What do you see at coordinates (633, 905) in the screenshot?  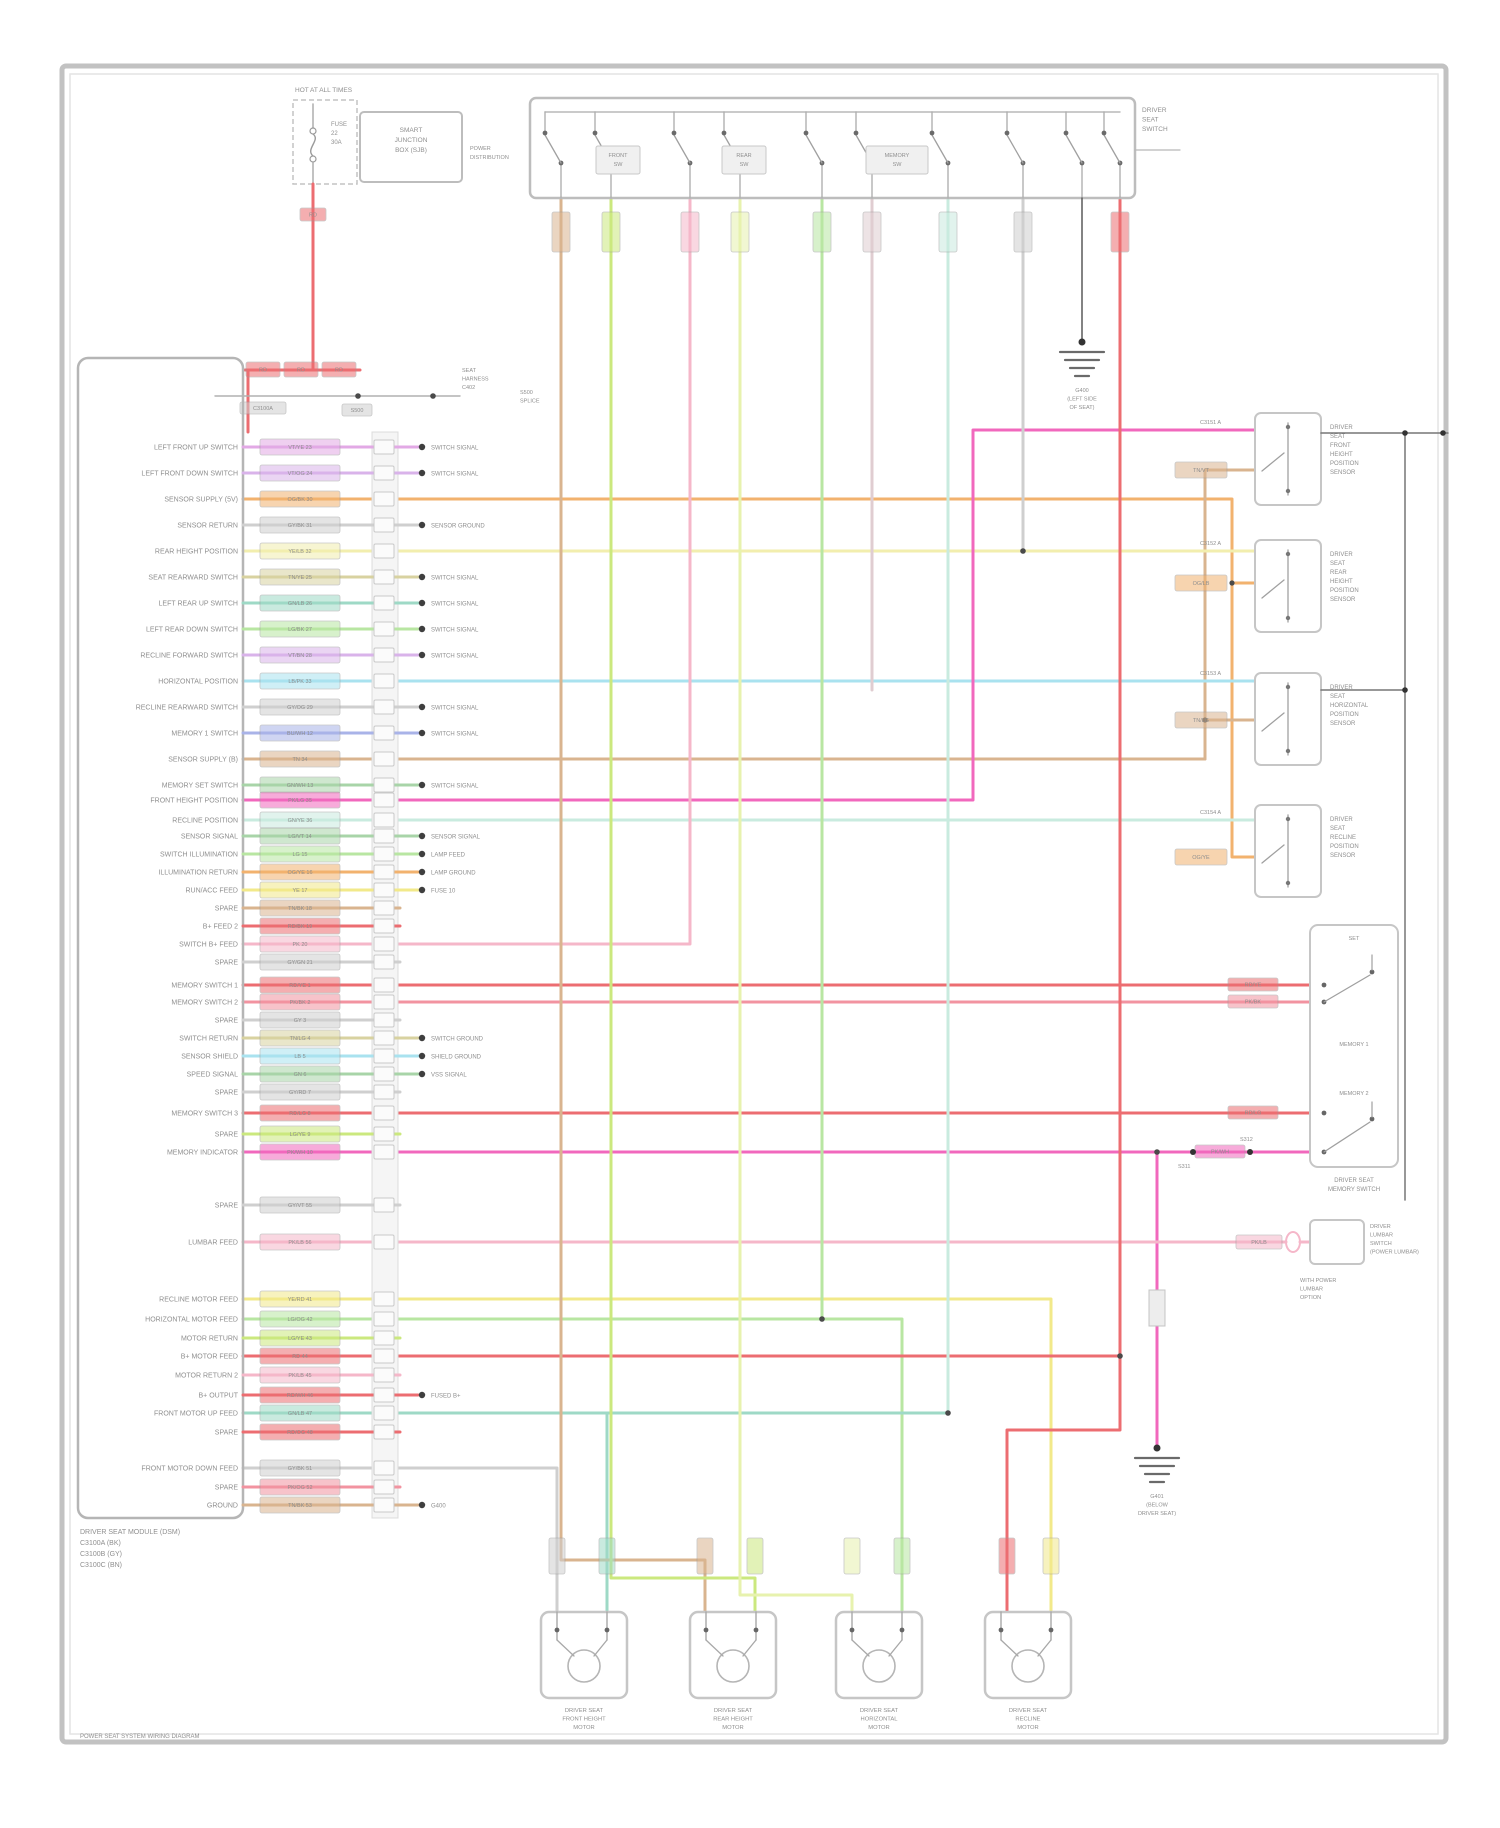 I see `wire-drop` at bounding box center [633, 905].